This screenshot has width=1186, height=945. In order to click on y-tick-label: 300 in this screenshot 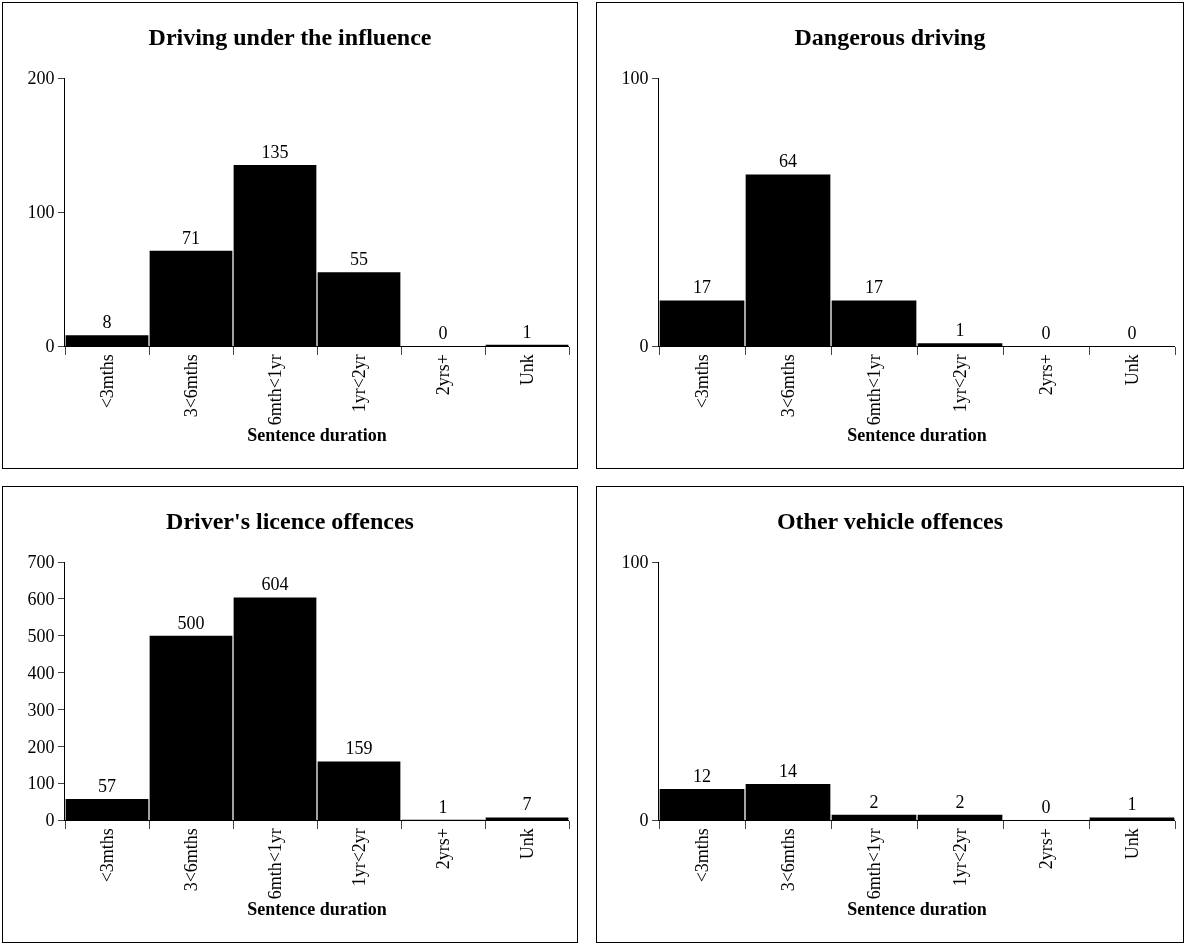, I will do `click(41, 709)`.